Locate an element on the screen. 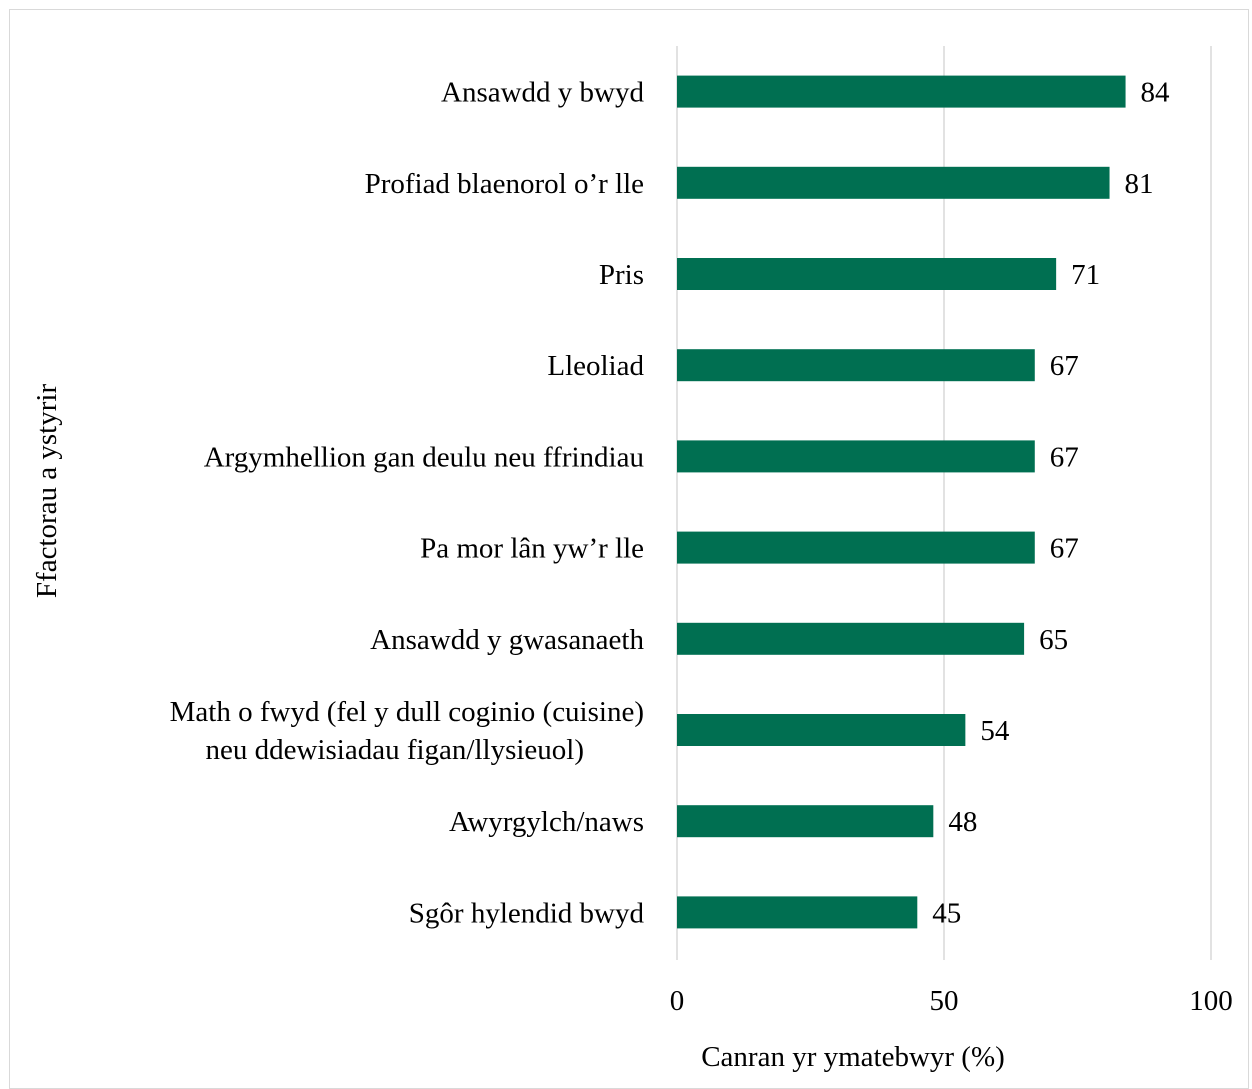 Image resolution: width=1252 pixels, height=1089 pixels. category-label: Profiad blaenorol o’r lle is located at coordinates (504, 184).